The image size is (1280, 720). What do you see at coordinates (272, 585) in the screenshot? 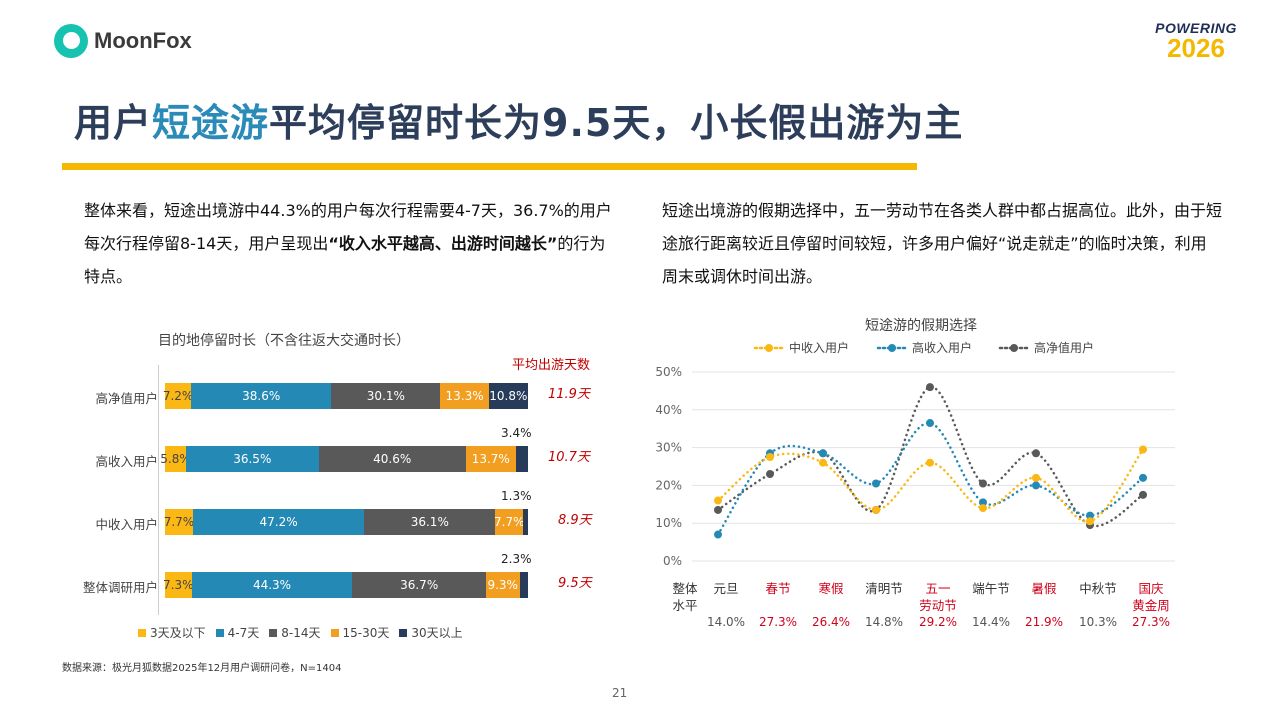
I see `bar-segment: 44.3%` at bounding box center [272, 585].